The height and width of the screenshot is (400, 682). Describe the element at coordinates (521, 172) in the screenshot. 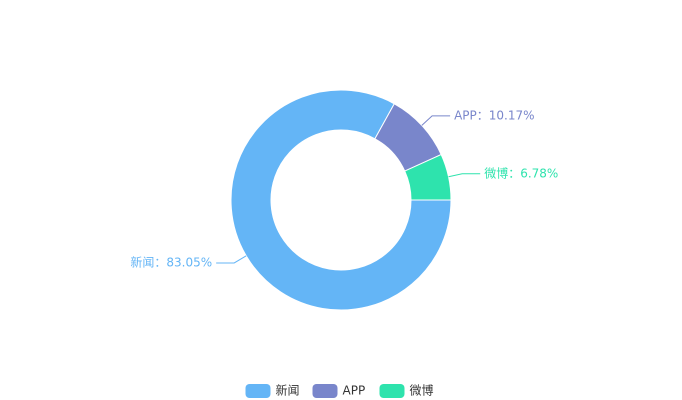

I see `data-label: 微博：6.78%` at that location.